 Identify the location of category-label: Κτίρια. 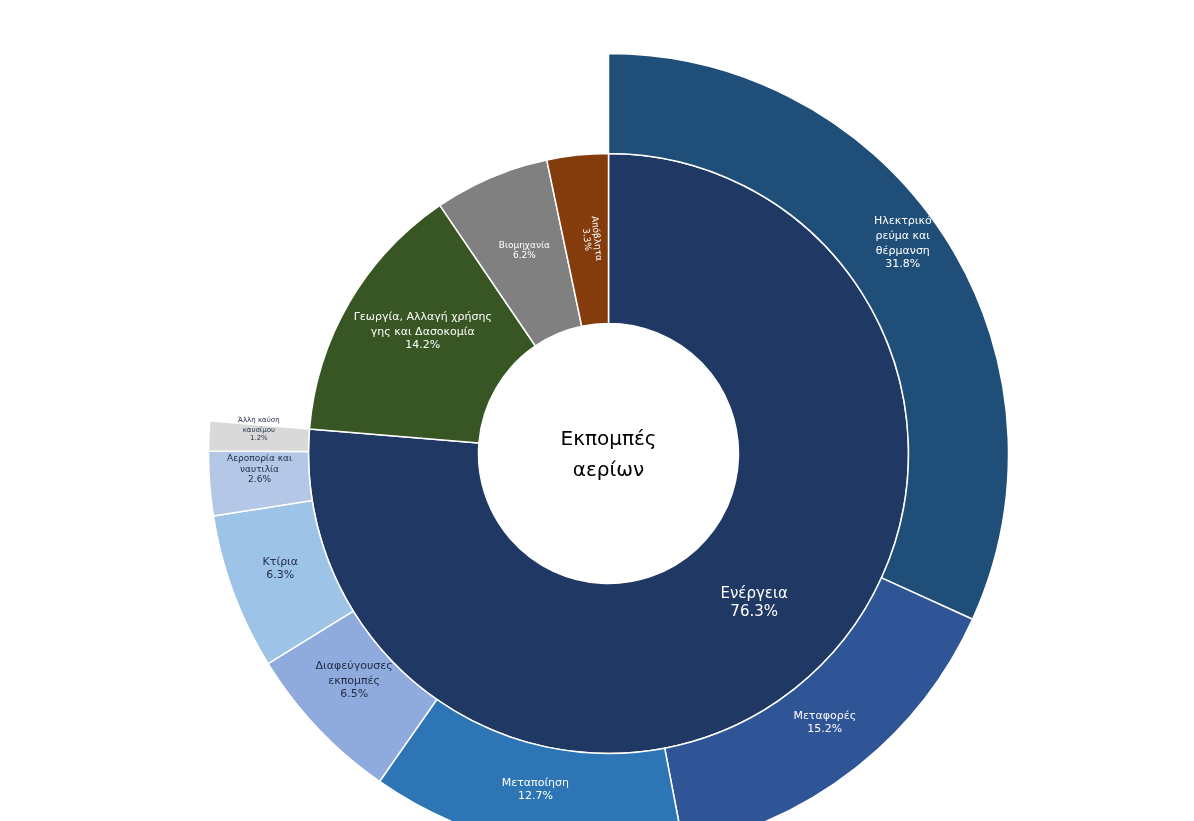
(280, 562).